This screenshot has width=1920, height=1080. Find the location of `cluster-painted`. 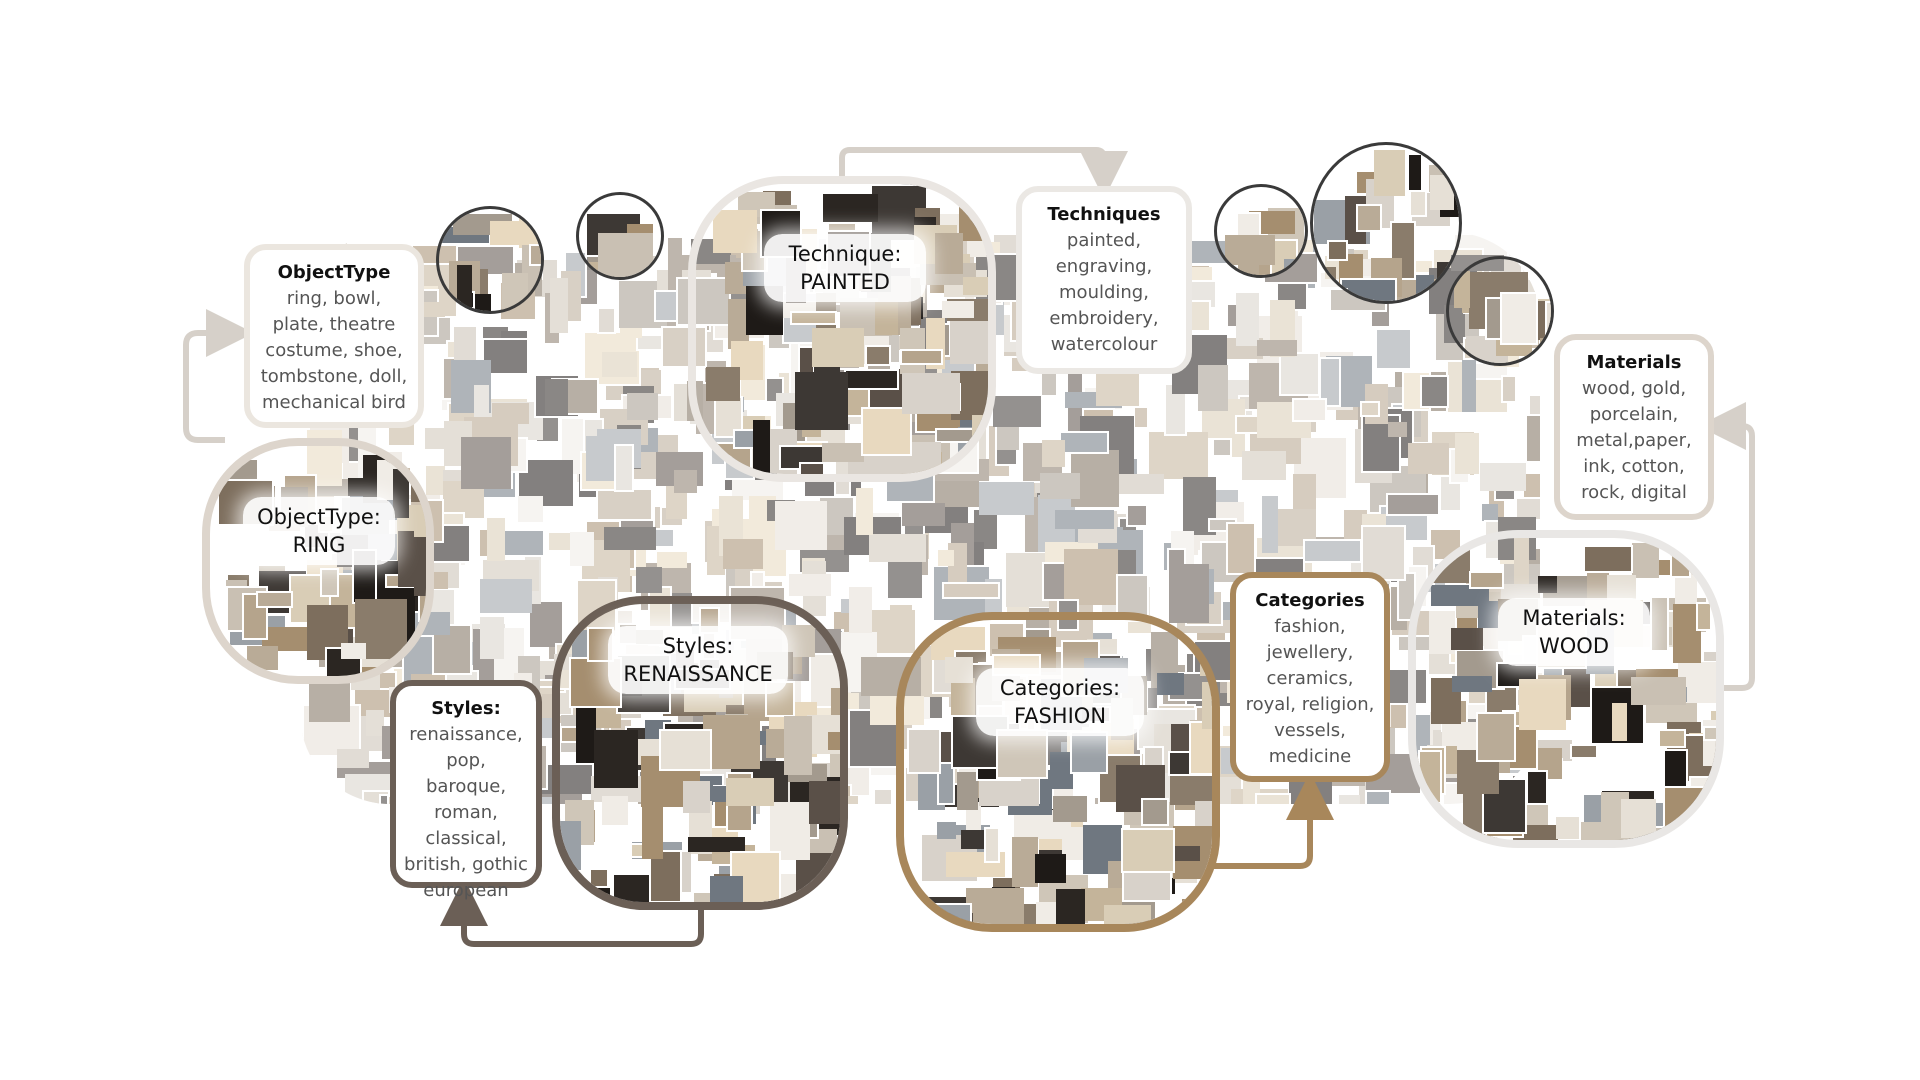

cluster-painted is located at coordinates (842, 329).